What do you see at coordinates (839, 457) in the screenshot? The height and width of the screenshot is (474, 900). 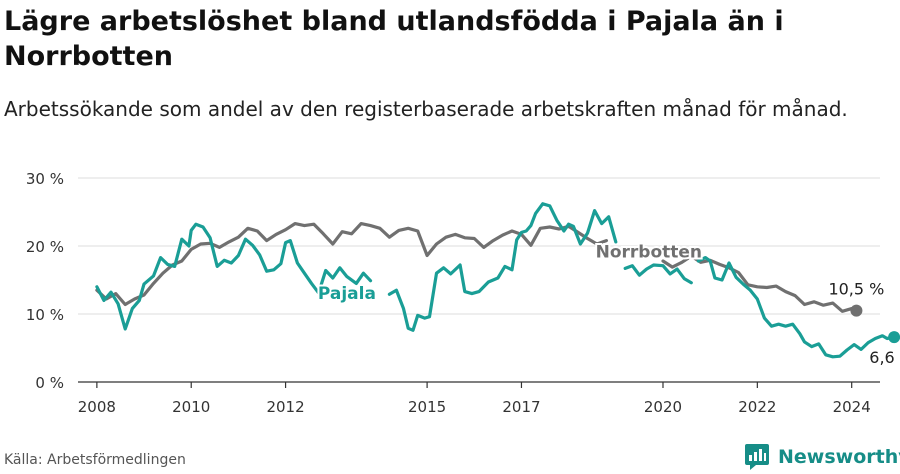 I see `brand-name: Newsworthy` at bounding box center [839, 457].